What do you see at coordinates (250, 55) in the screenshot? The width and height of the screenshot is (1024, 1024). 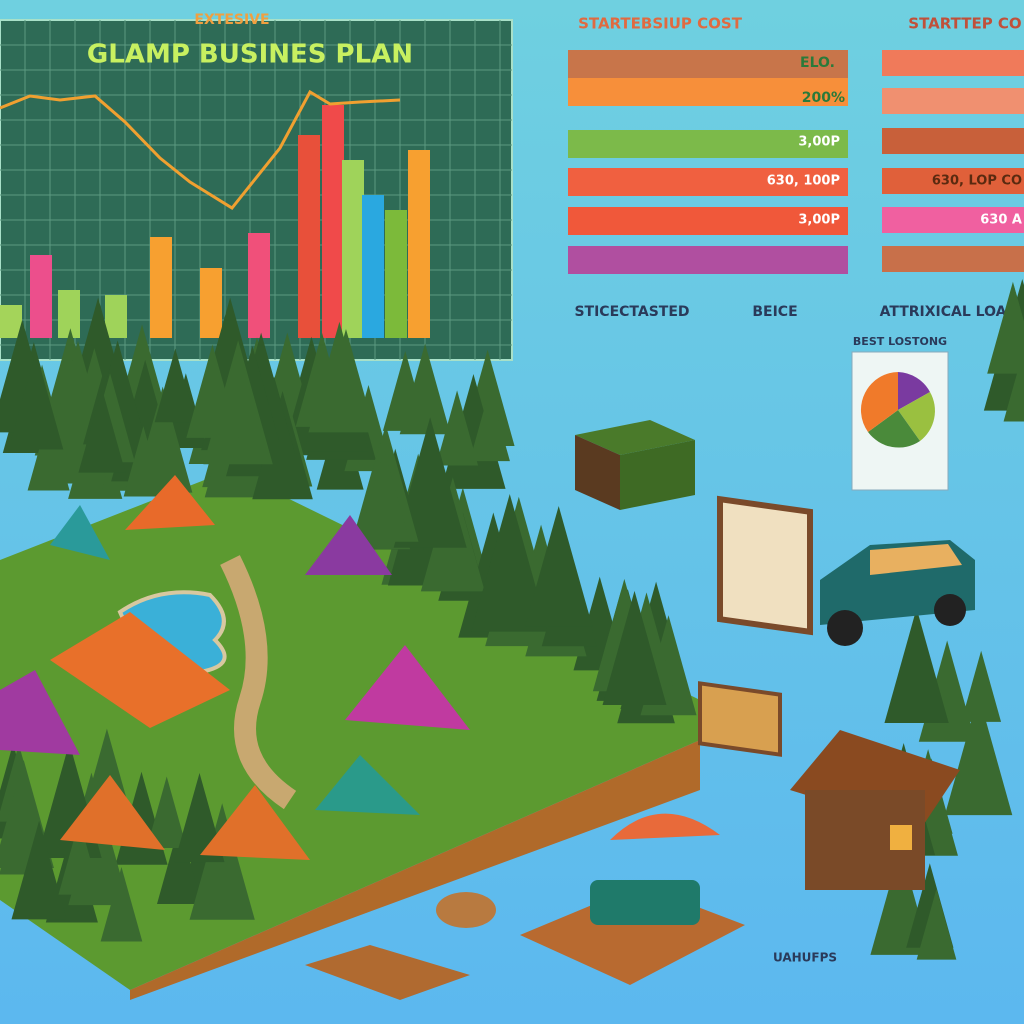 I see `title: GLAMP BUSINES PLAN` at bounding box center [250, 55].